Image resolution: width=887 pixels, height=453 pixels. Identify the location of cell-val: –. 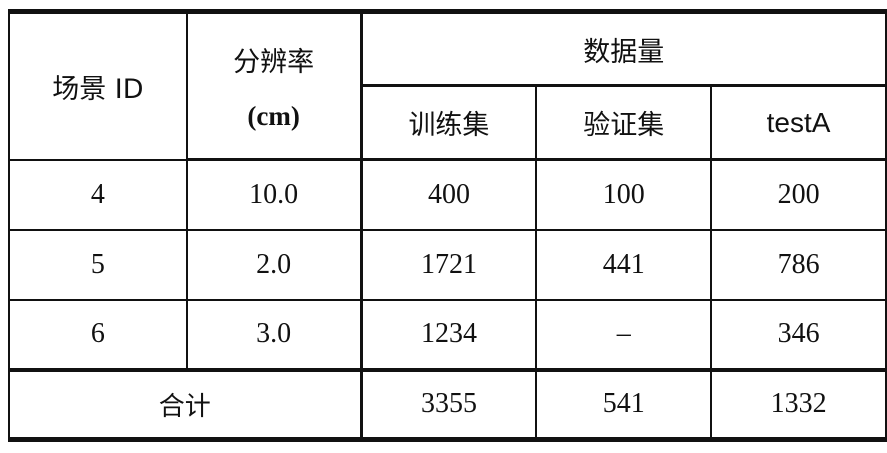
(624, 334).